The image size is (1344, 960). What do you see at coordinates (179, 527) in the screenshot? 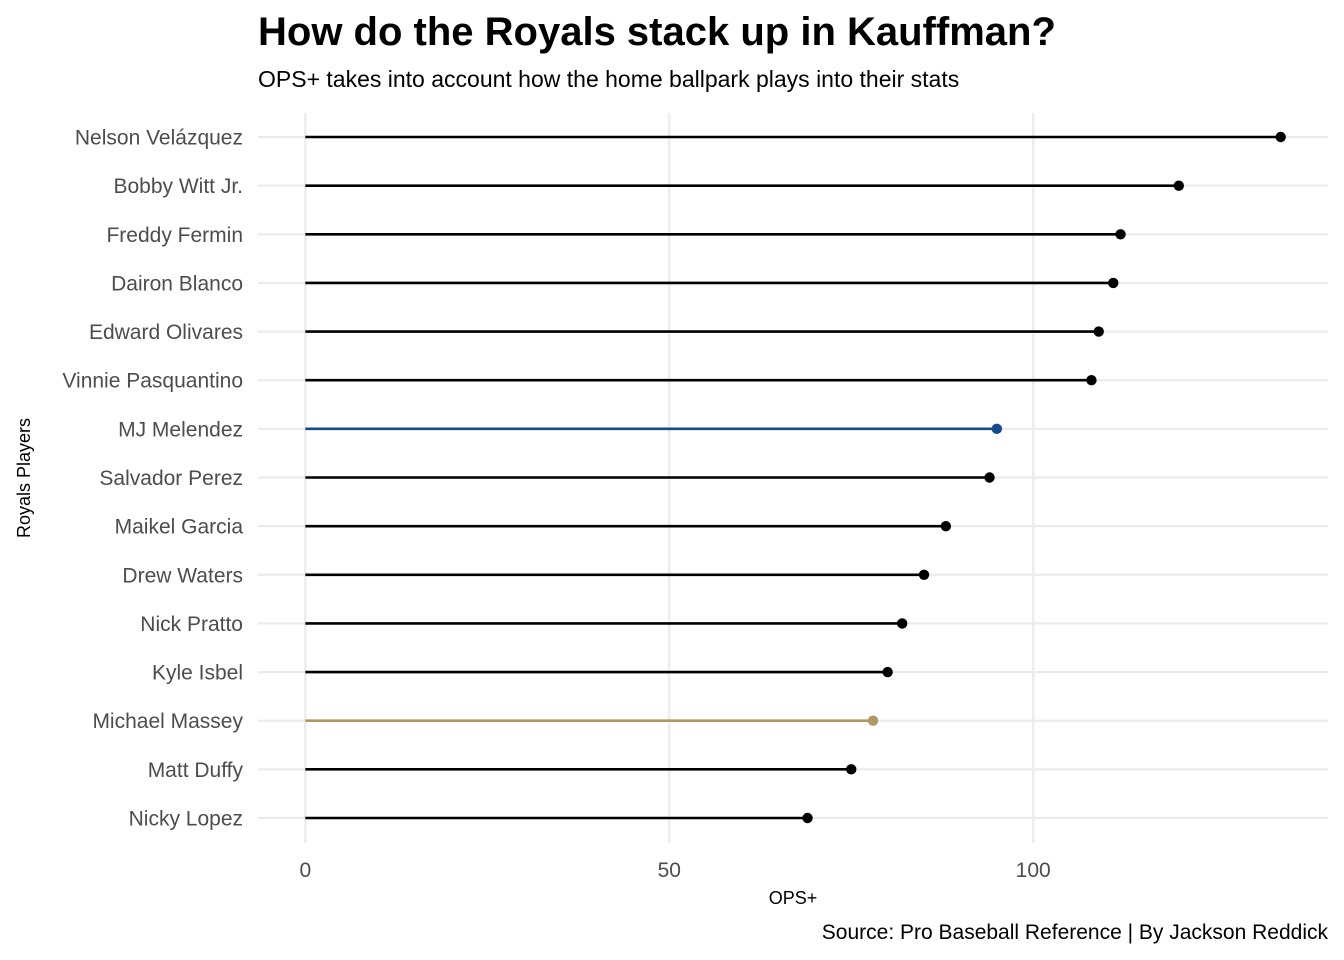
I see `y-tick-label: Maikel Garcia` at bounding box center [179, 527].